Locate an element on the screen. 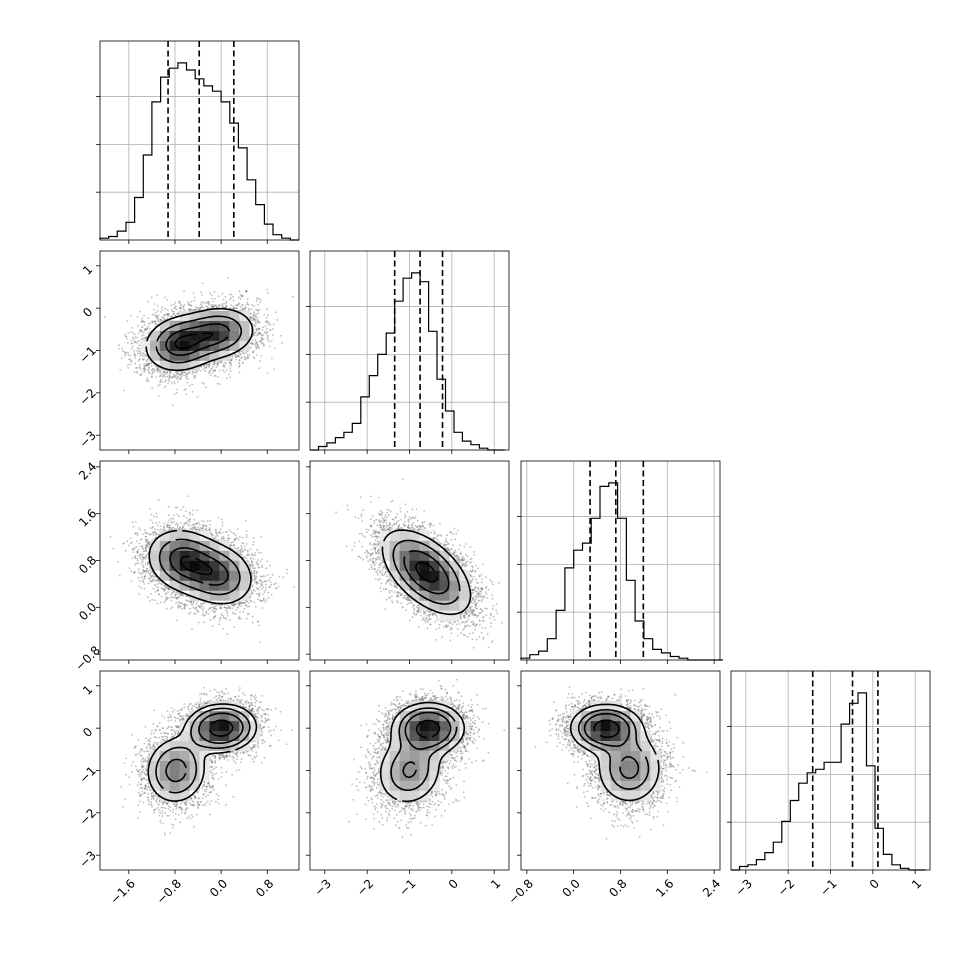 This screenshot has height=970, width=970. x-tick-labels-0: −1.6 −0.8 0.0 0.8 is located at coordinates (192, 891).